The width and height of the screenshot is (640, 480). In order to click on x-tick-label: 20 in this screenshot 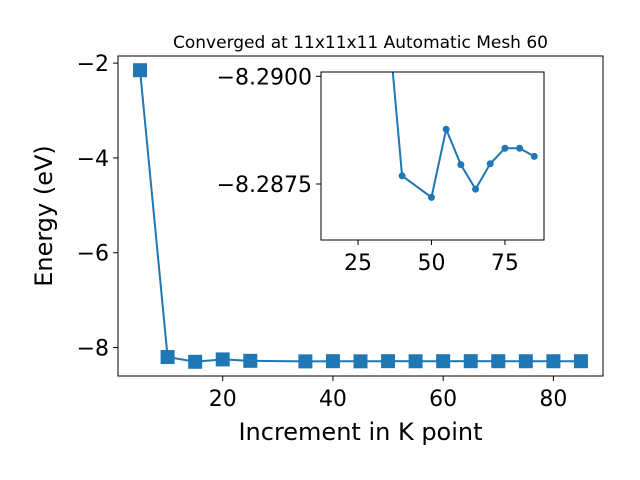, I will do `click(223, 399)`.